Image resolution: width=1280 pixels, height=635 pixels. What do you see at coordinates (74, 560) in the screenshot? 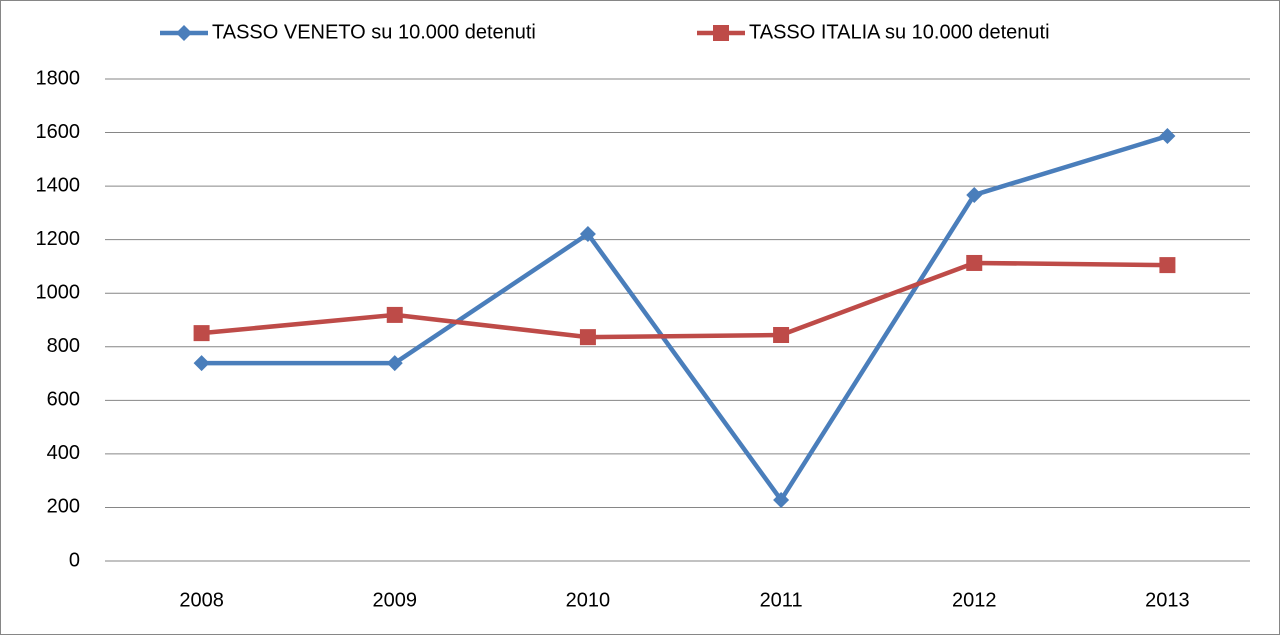
I see `y-tick-label: 0` at bounding box center [74, 560].